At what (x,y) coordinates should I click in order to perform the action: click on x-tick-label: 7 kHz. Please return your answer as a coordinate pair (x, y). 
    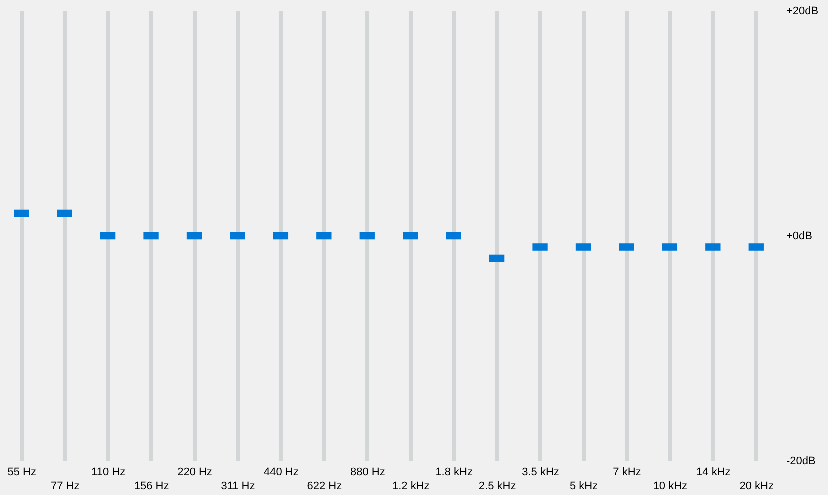
    Looking at the image, I should click on (627, 472).